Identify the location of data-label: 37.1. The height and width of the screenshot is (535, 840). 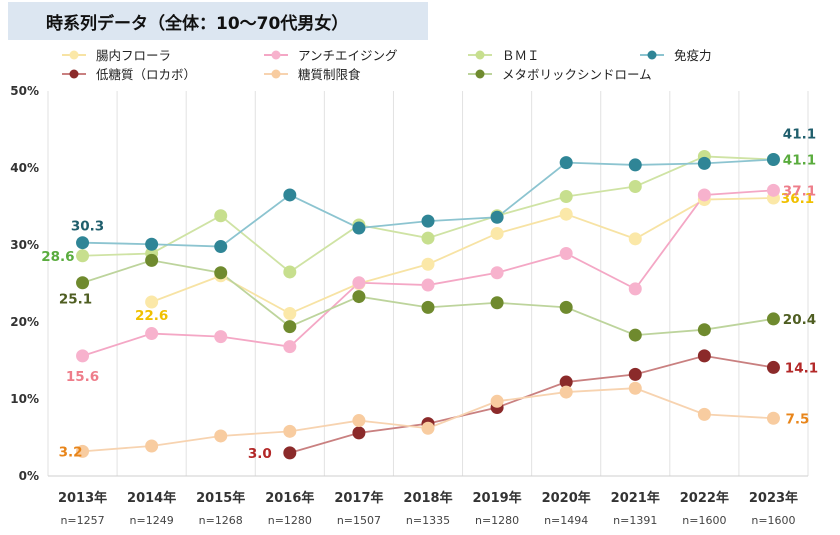
(799, 191).